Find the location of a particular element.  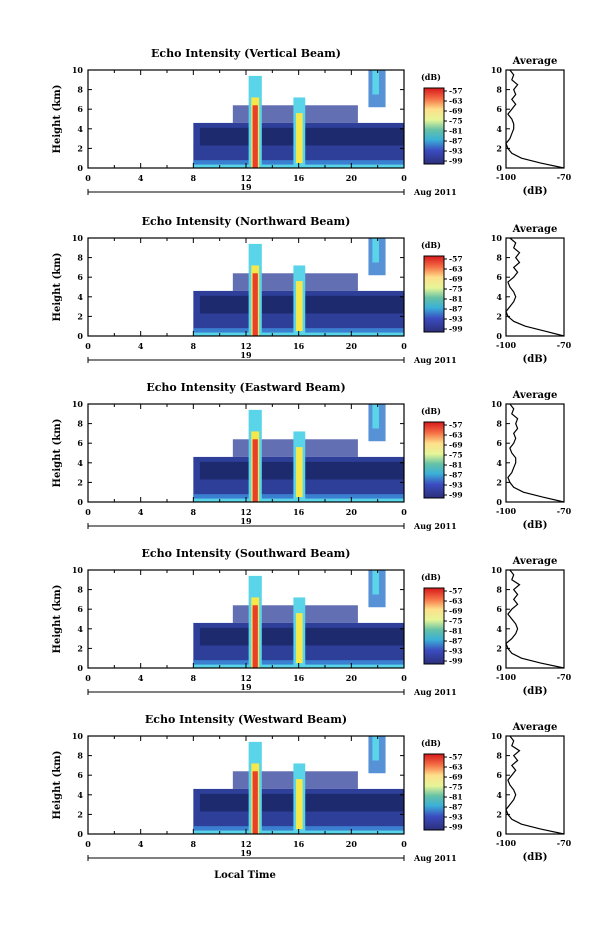

echo-cirrus-core is located at coordinates (375, 250).